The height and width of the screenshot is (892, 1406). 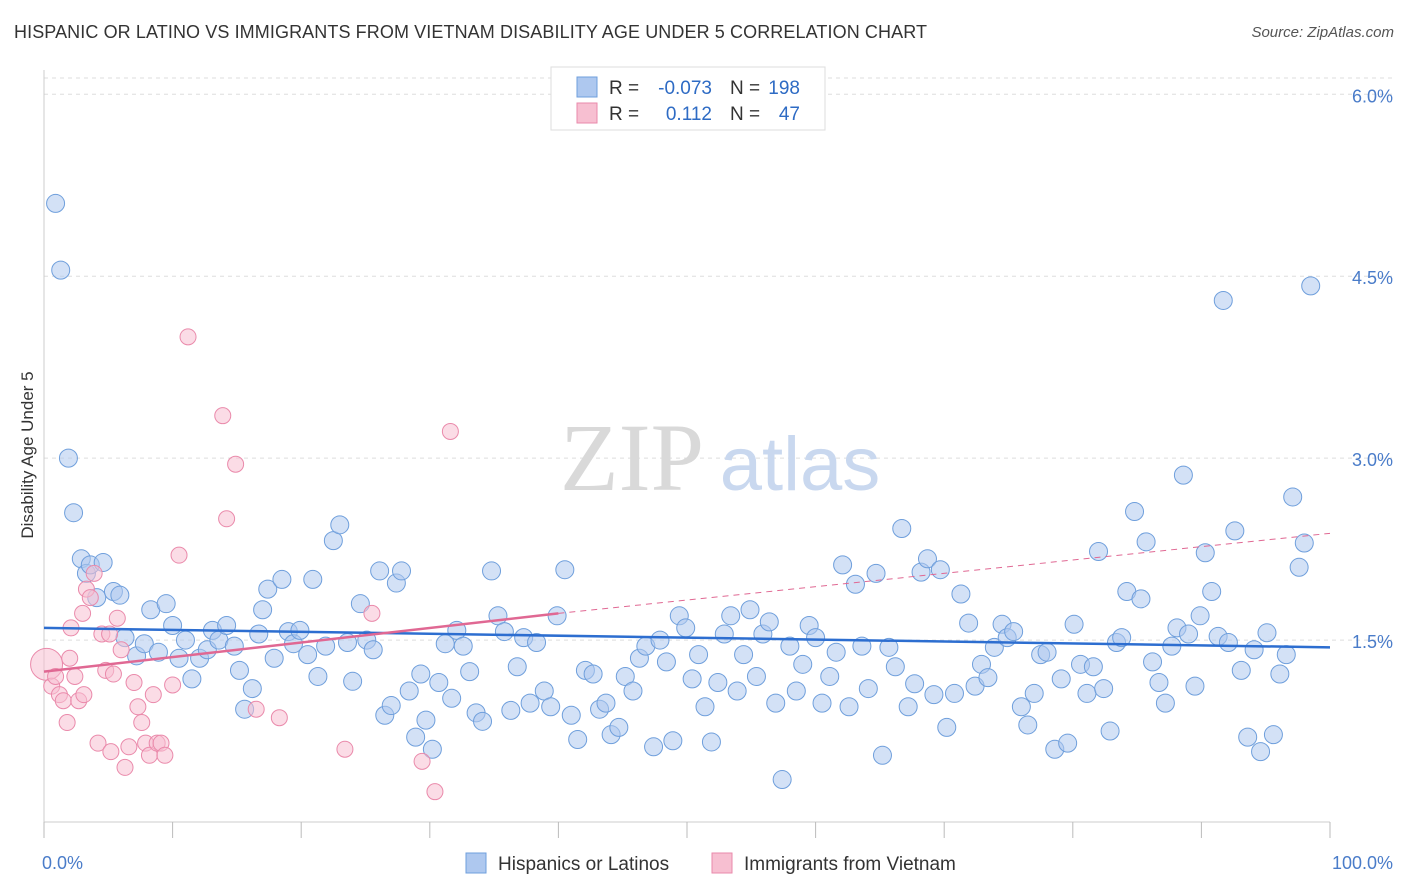 What do you see at coordinates (688, 98) in the screenshot?
I see `stats-legend: R = -0.073 N = 198 R = 0.112 N = 47` at bounding box center [688, 98].